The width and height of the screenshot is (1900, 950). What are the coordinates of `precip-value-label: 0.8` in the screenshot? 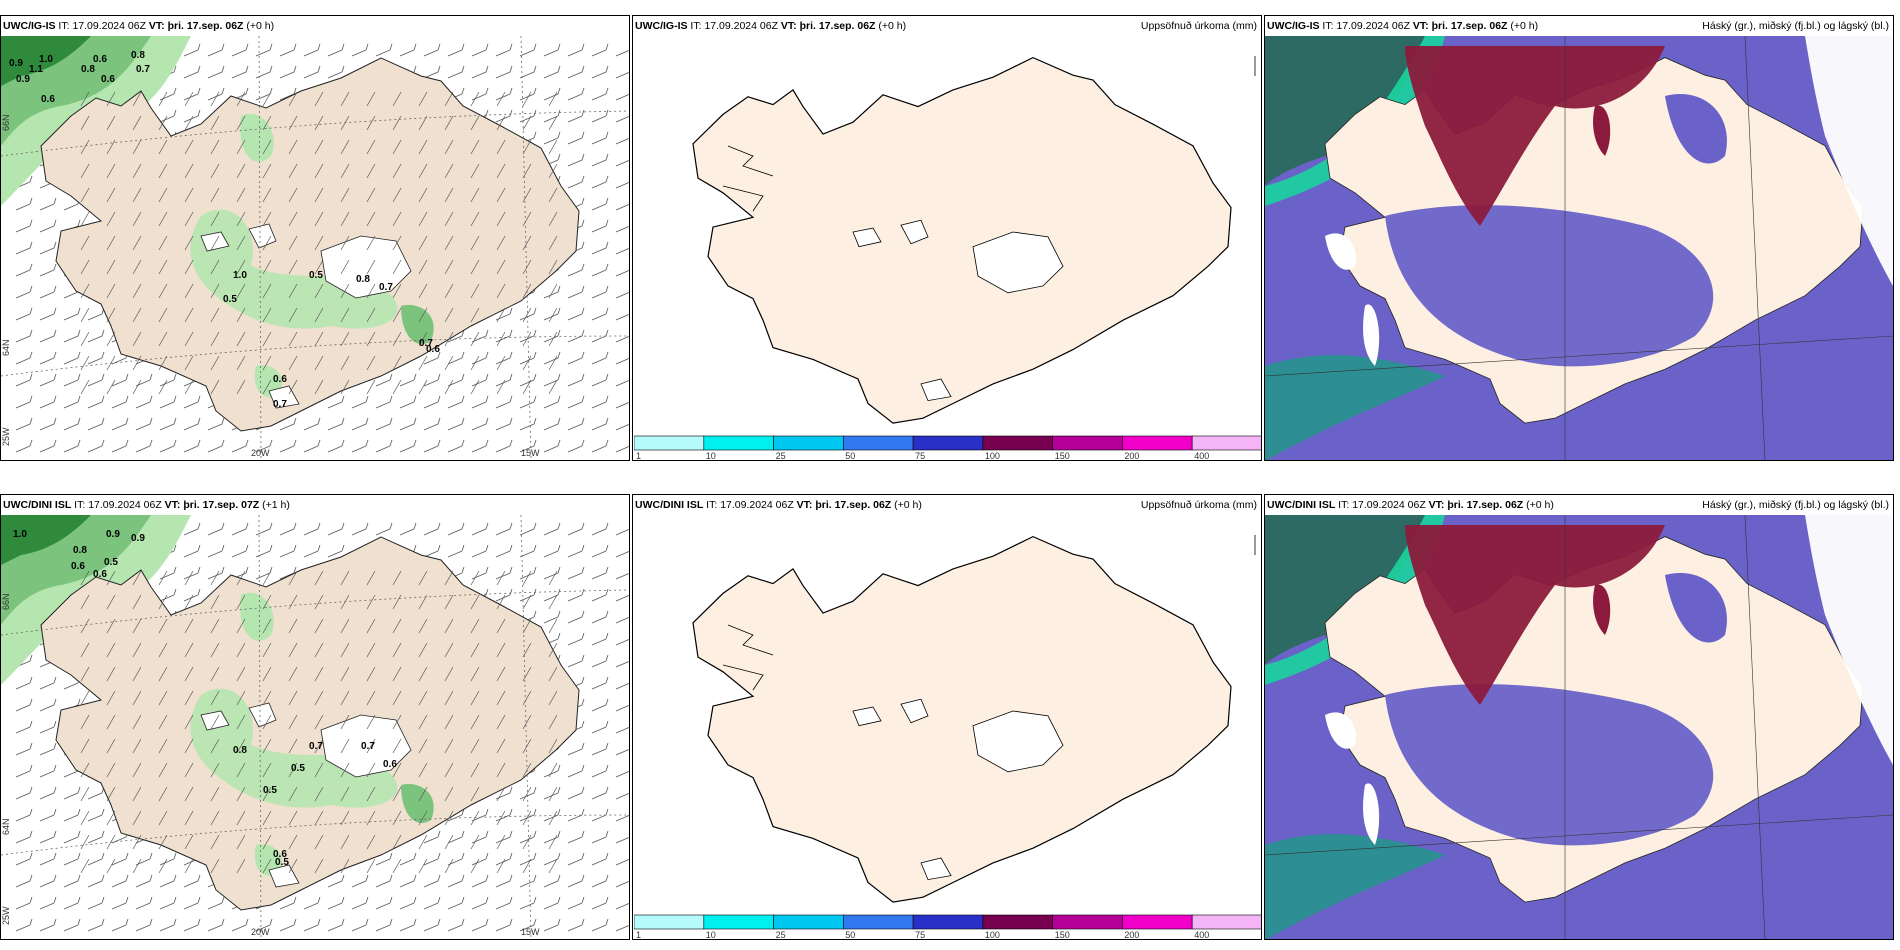 It's located at (363, 279).